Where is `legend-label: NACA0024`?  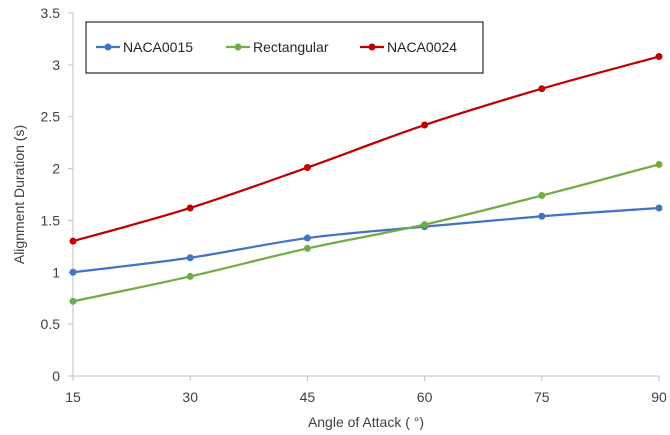
legend-label: NACA0024 is located at coordinates (422, 47).